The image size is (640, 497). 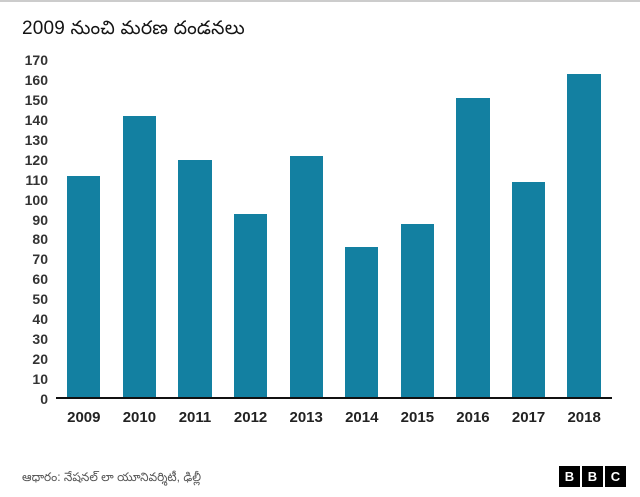 What do you see at coordinates (36, 79) in the screenshot?
I see `y-tick-label: 160` at bounding box center [36, 79].